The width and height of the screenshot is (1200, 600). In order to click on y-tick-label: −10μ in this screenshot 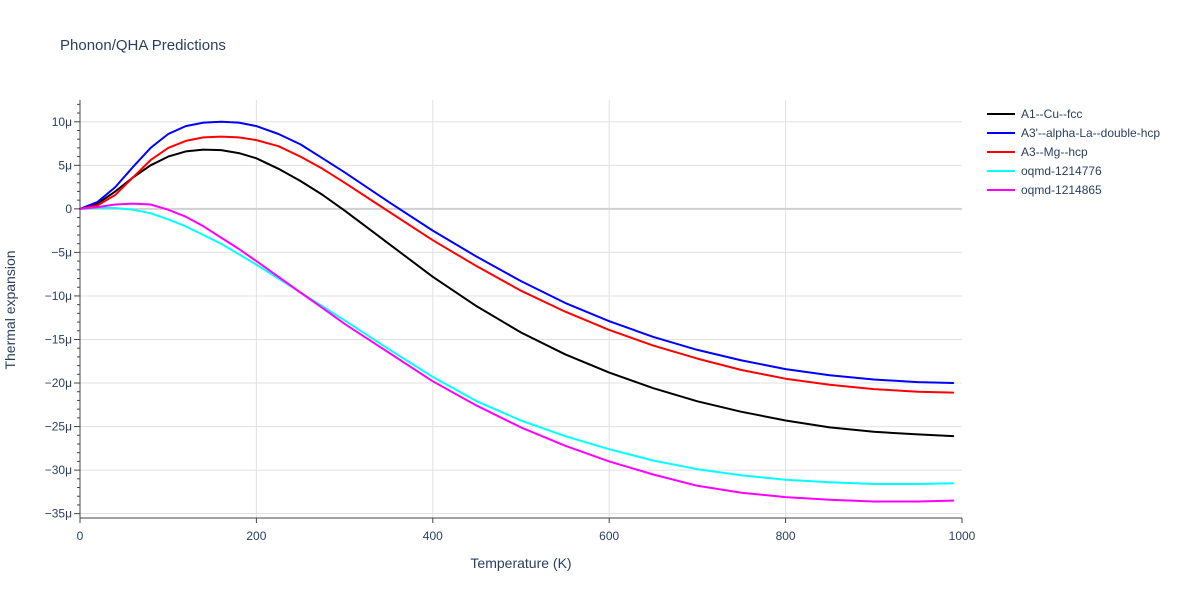, I will do `click(58, 296)`.